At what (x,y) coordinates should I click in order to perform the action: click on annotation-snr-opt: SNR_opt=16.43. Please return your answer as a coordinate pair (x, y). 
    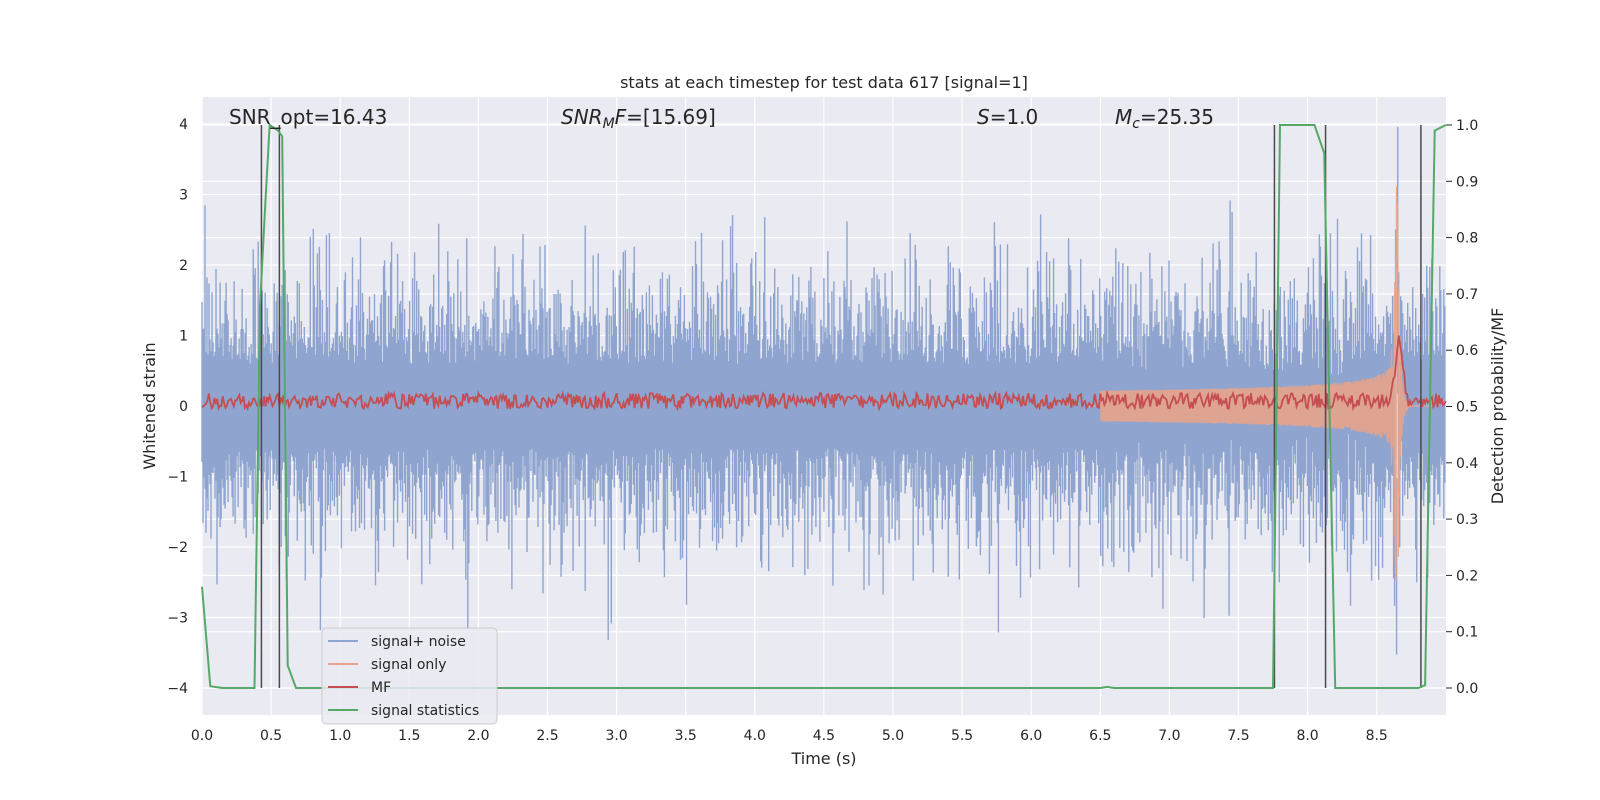
    Looking at the image, I should click on (308, 117).